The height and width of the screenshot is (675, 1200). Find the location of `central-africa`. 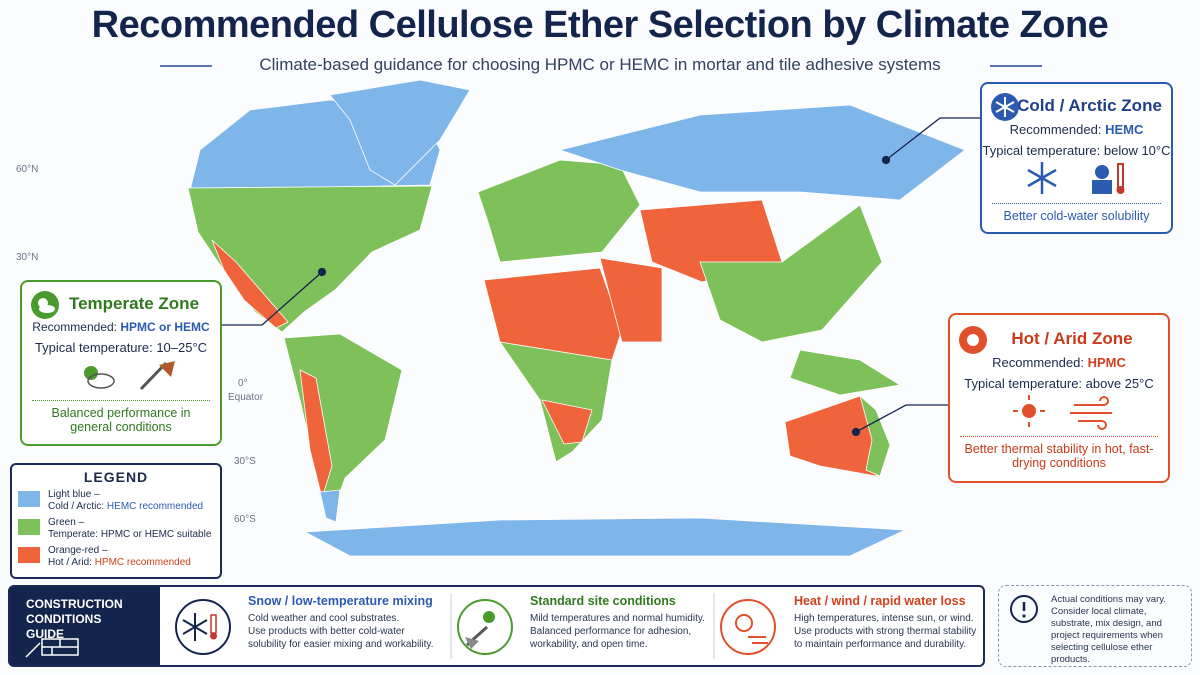

central-africa is located at coordinates (556, 402).